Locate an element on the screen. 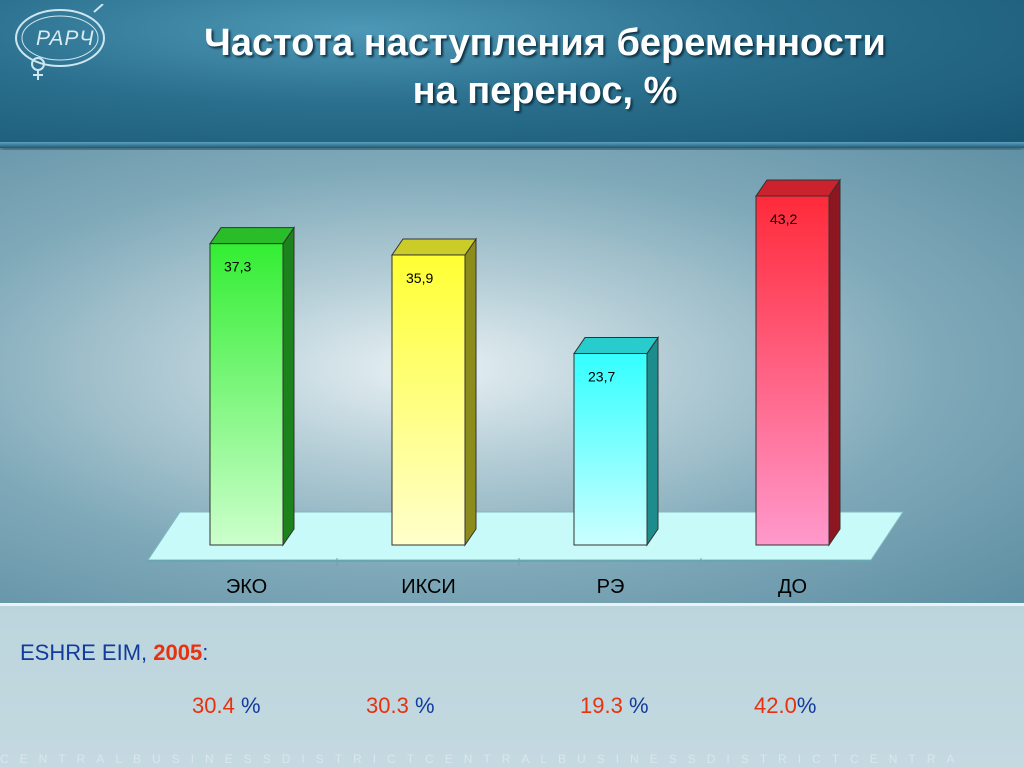 This screenshot has height=768, width=1024. eshre-stat-re: 19.3 % is located at coordinates (614, 706).